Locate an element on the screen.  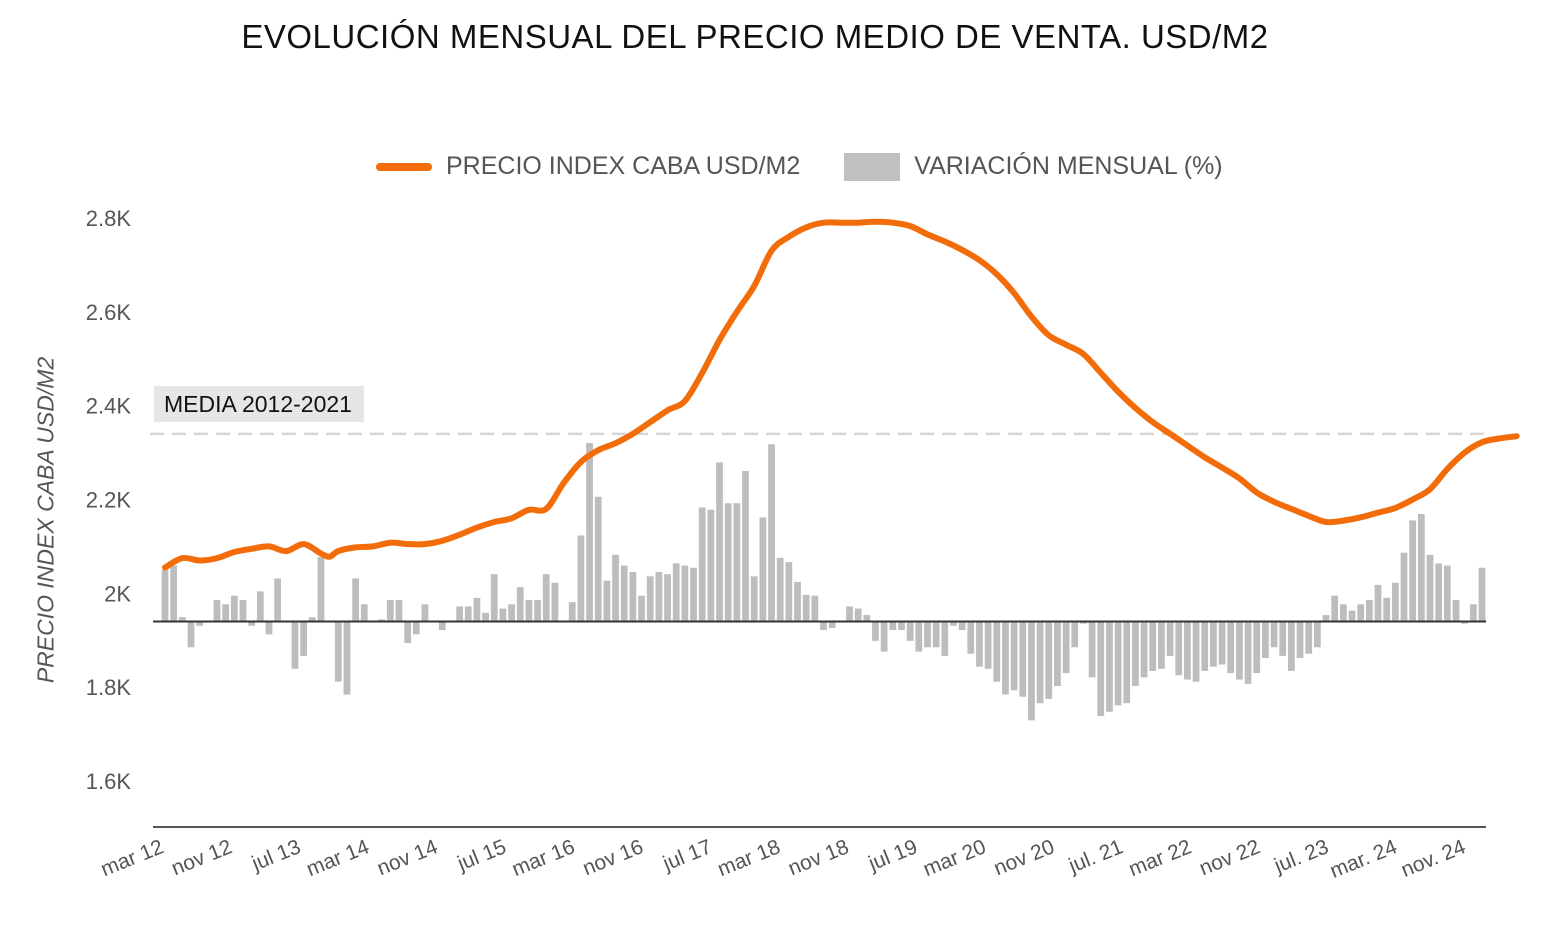
legend-item-bars: VARIACIÓN MENSUAL (%) is located at coordinates (1018, 166).